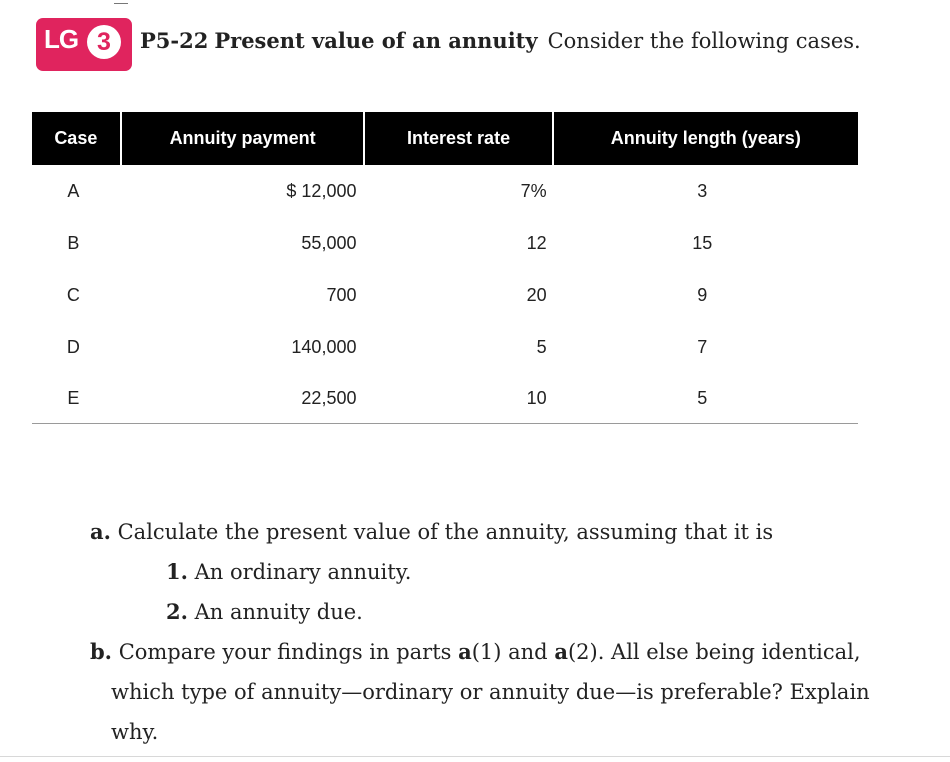 Image resolution: width=950 pixels, height=762 pixels. Describe the element at coordinates (177, 611) in the screenshot. I see `item-2-label: 2.` at that location.